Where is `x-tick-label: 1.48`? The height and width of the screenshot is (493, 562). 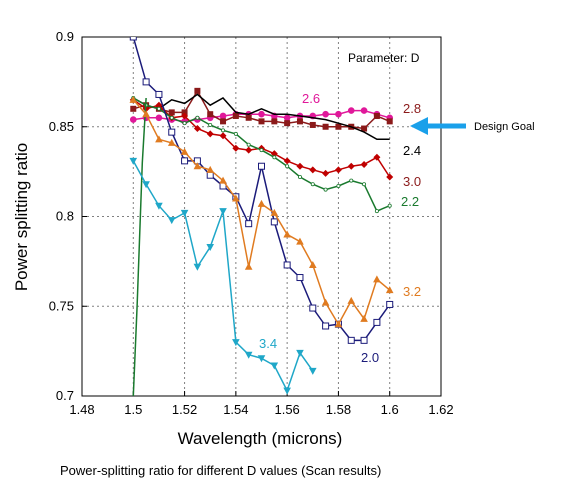 x-tick-label: 1.48 is located at coordinates (81, 409).